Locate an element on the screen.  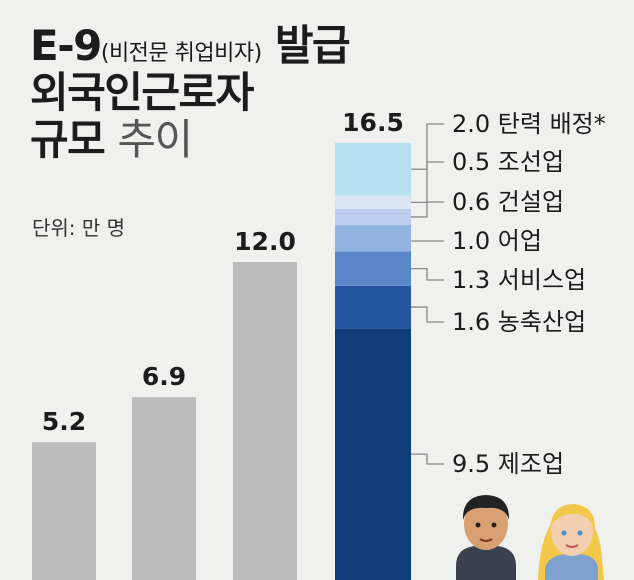
title-line-3: 규모 추이 is located at coordinates (189, 139).